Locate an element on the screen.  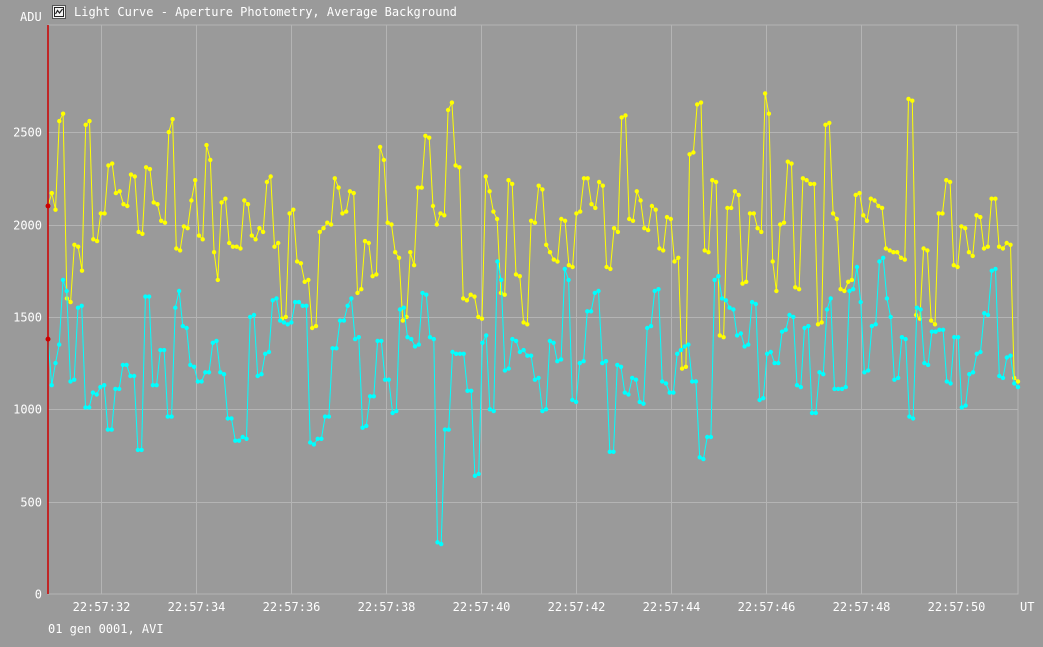
time-cursor is located at coordinates (48, 309).